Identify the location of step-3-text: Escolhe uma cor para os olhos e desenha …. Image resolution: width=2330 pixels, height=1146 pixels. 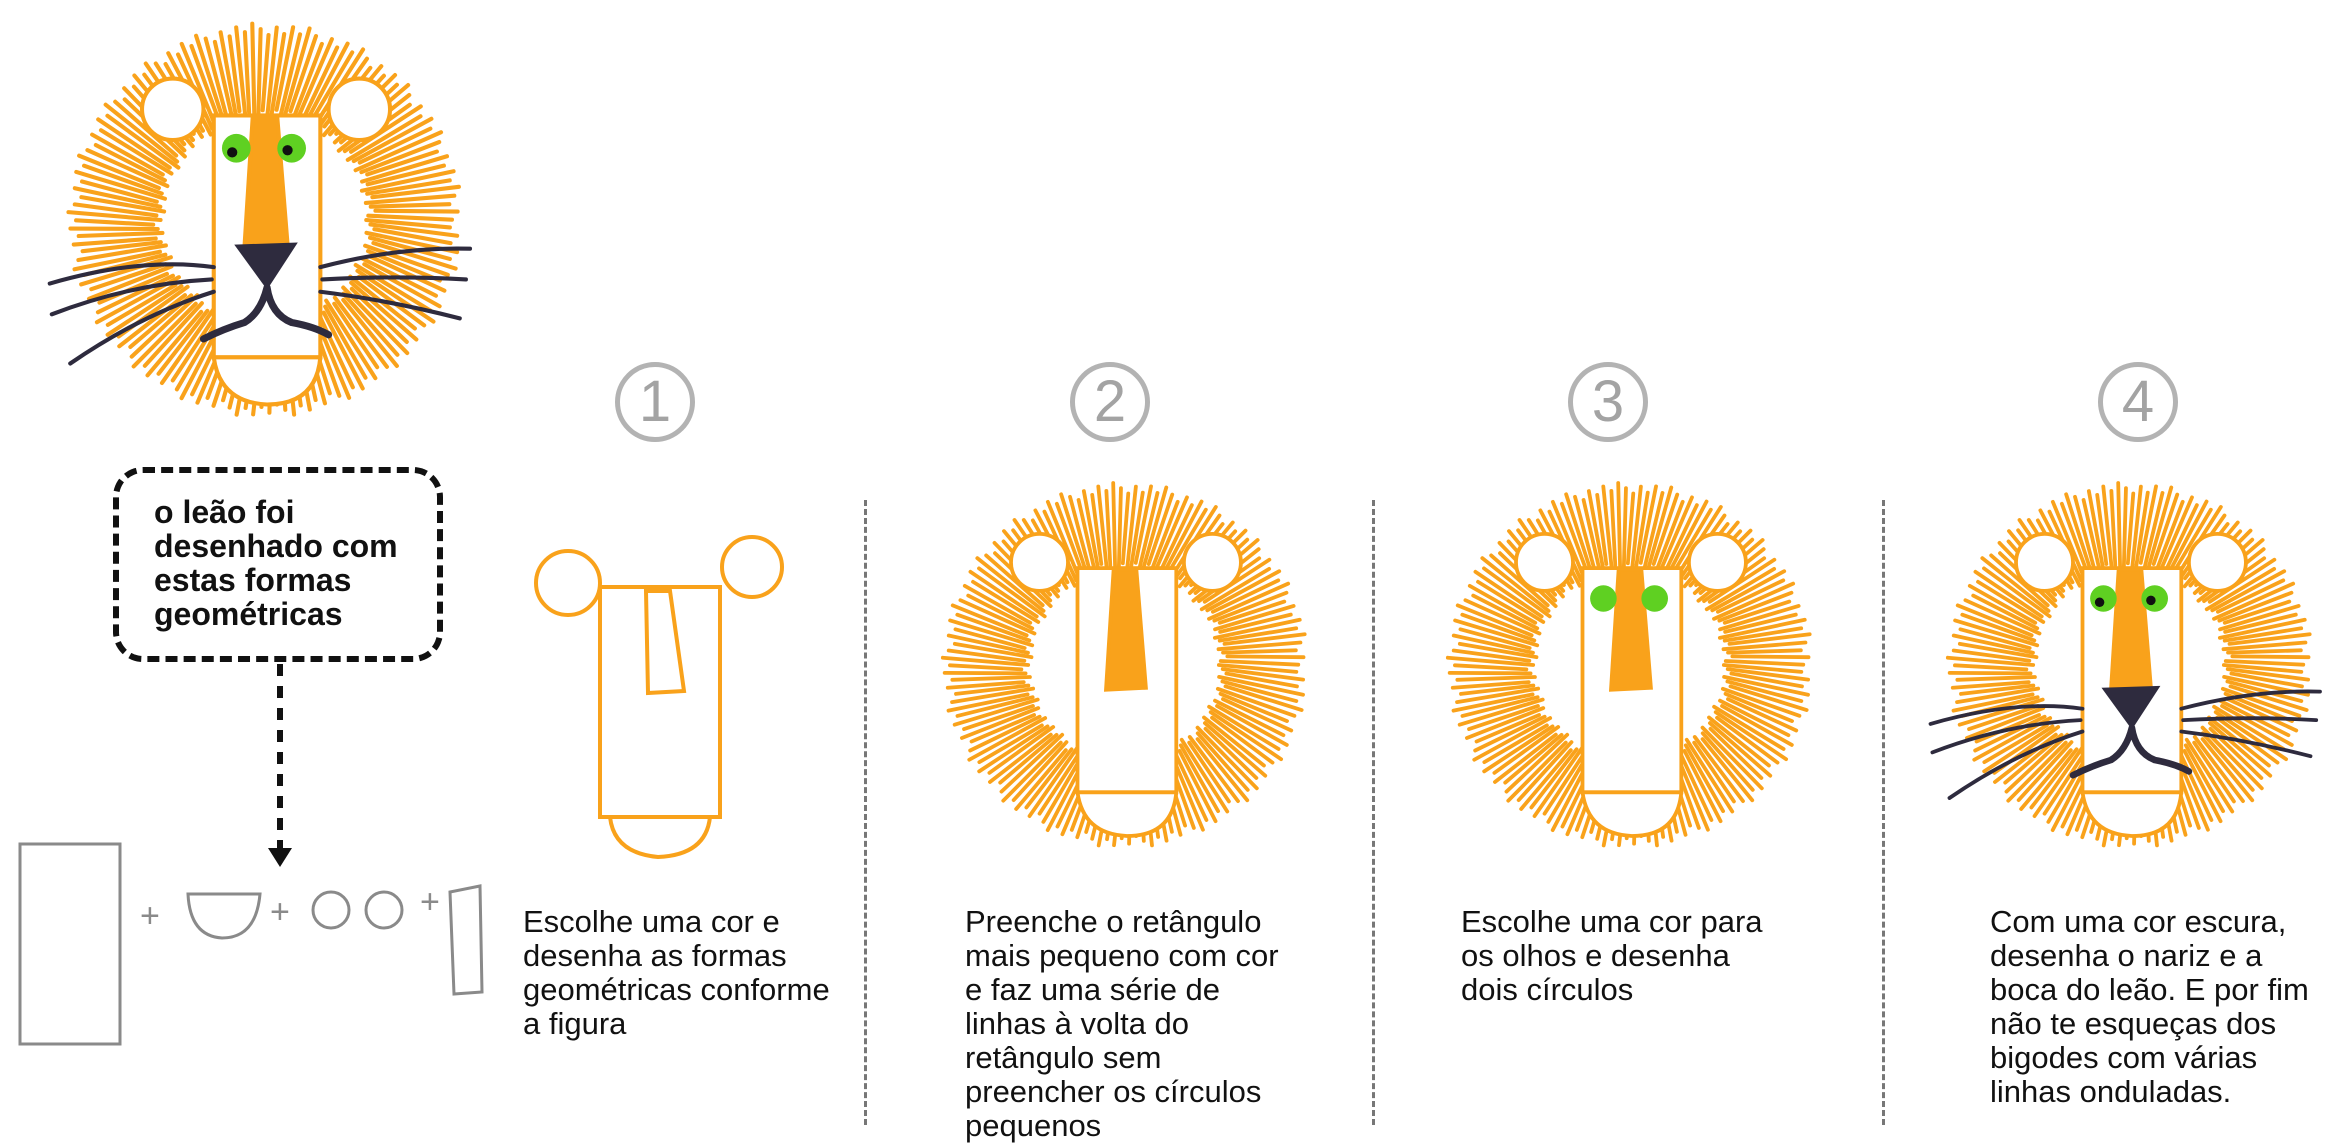
(1612, 955).